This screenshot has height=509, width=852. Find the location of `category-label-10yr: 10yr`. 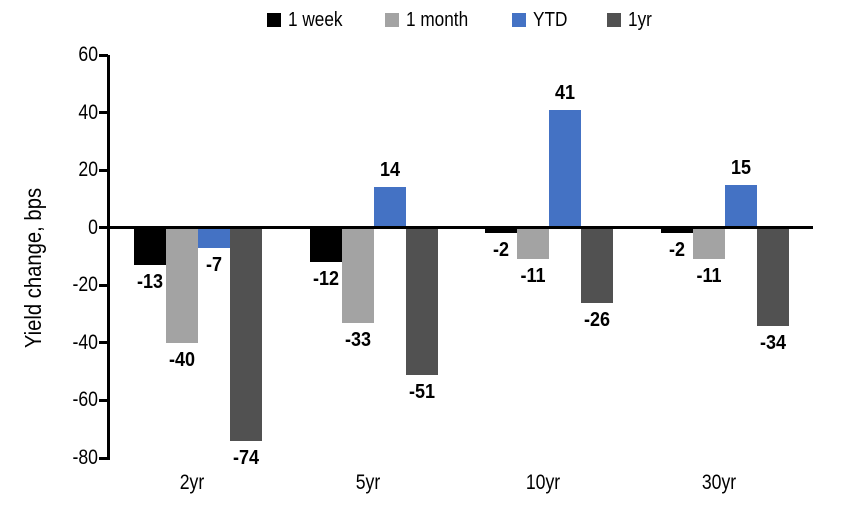

category-label-10yr: 10yr is located at coordinates (543, 482).